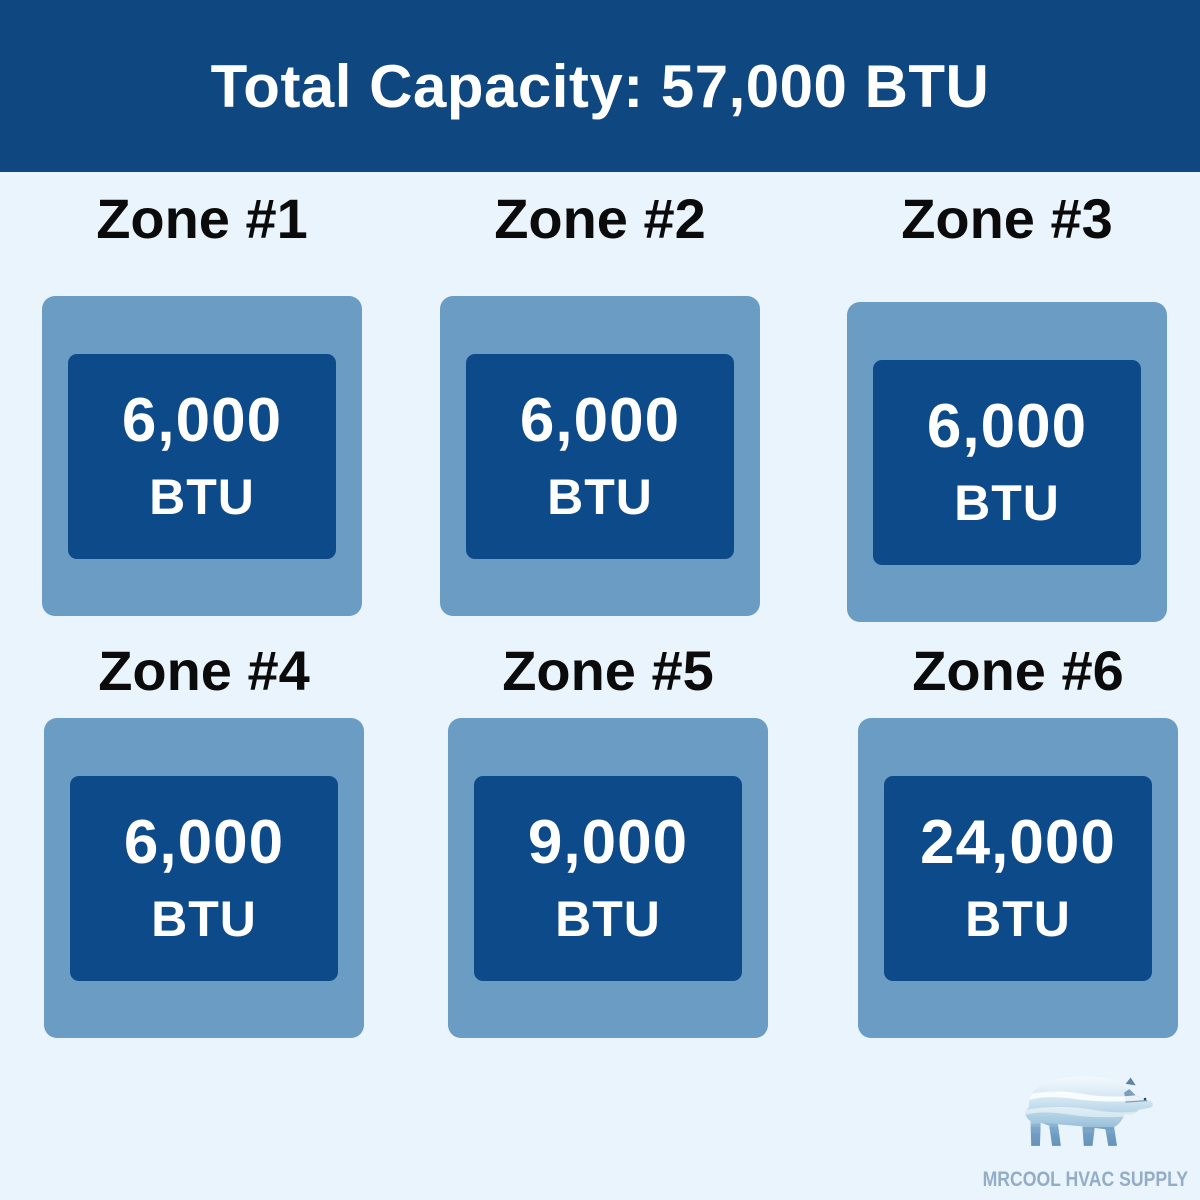 The image size is (1200, 1200). I want to click on zone-capacity-box: 24,000 BTU, so click(1018, 878).